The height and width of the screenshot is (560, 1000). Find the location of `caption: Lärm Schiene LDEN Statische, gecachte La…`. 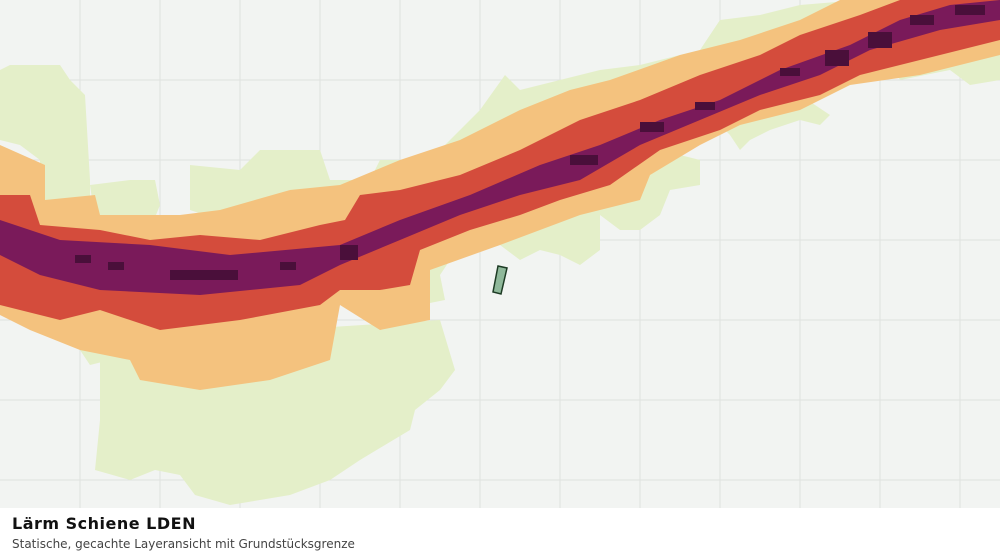

caption: Lärm Schiene LDEN Statische, gecachte La… is located at coordinates (500, 534).